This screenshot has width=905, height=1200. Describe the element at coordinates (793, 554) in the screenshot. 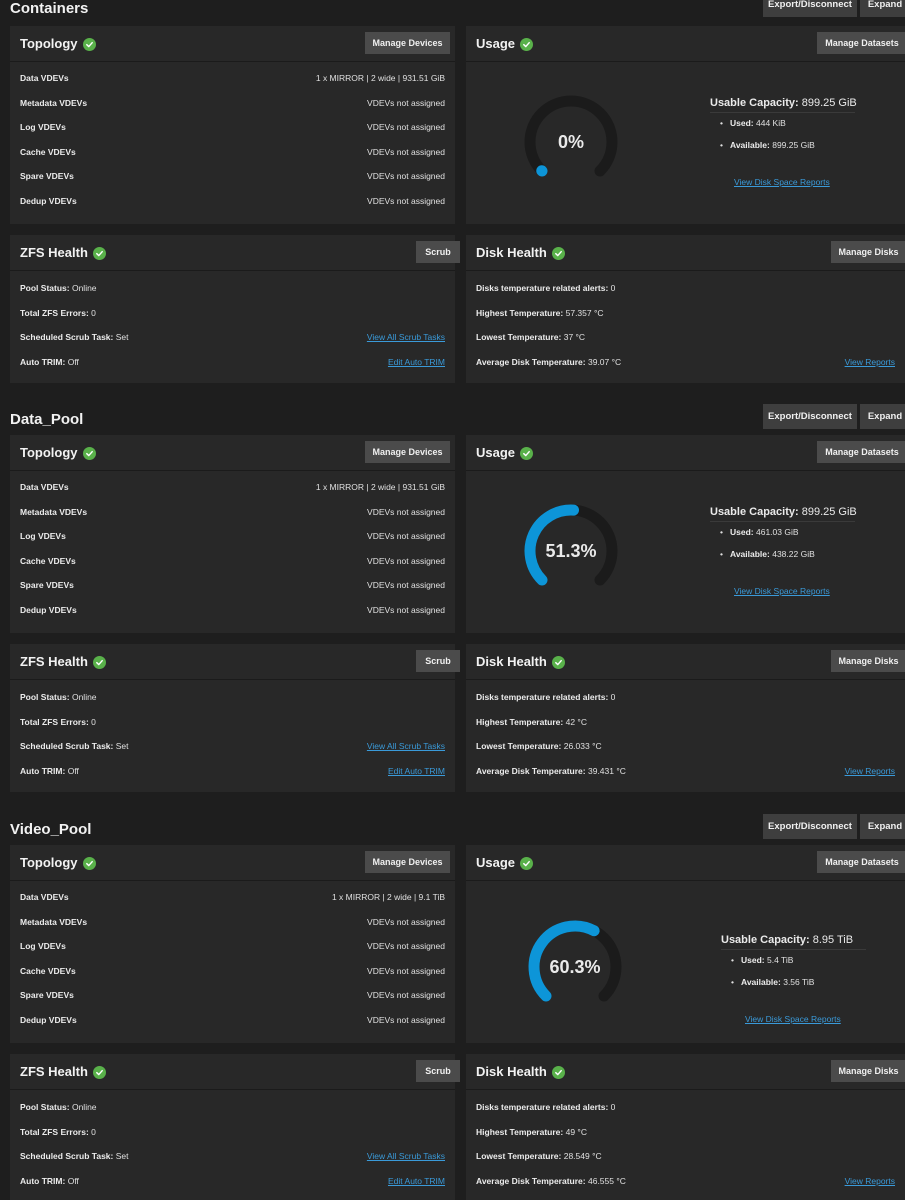

I see `available-value: 438.22 GiB` at that location.